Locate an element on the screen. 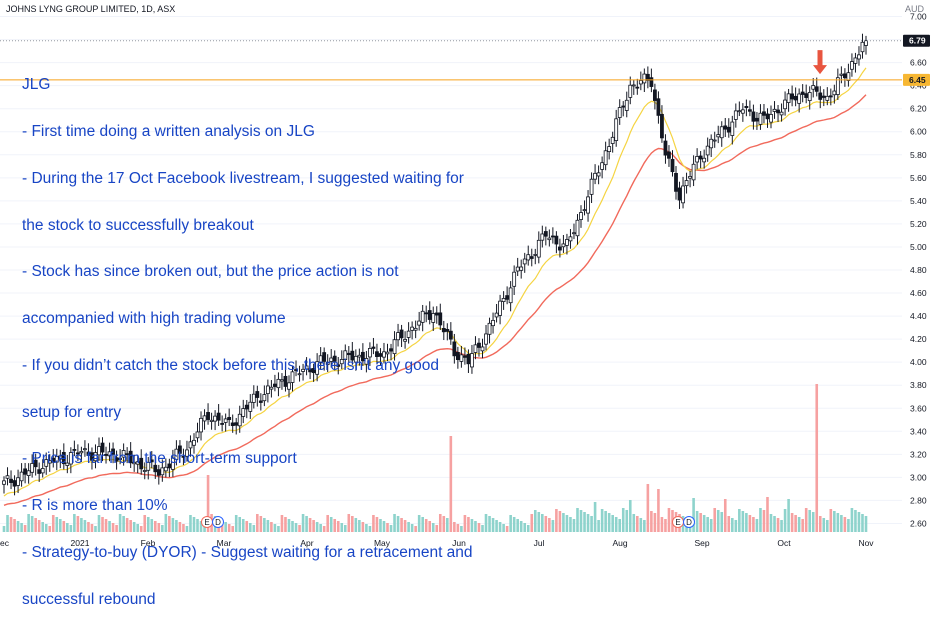  x-tick-label: Jul is located at coordinates (539, 543).